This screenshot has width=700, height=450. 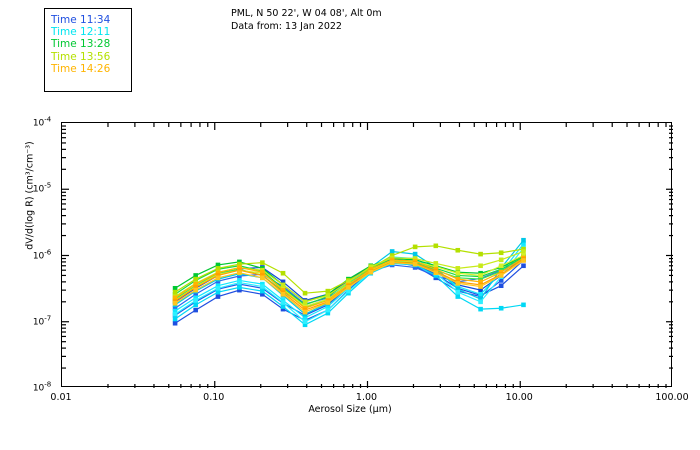 I want to click on x-tick-label: 0.01, so click(x=61, y=397).